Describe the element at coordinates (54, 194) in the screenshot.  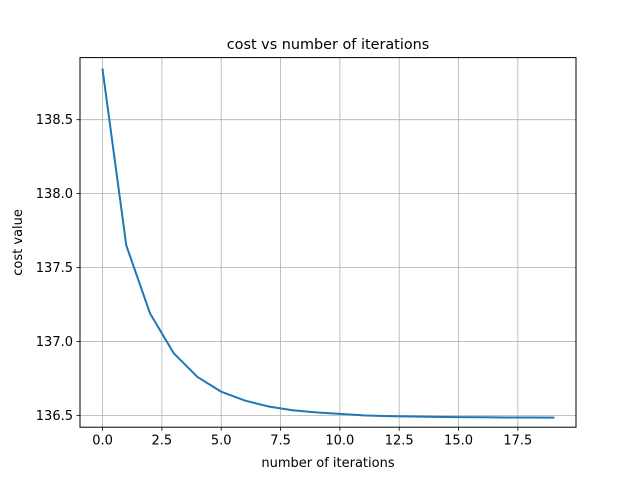
I see `y-tick-label: 138.0` at that location.